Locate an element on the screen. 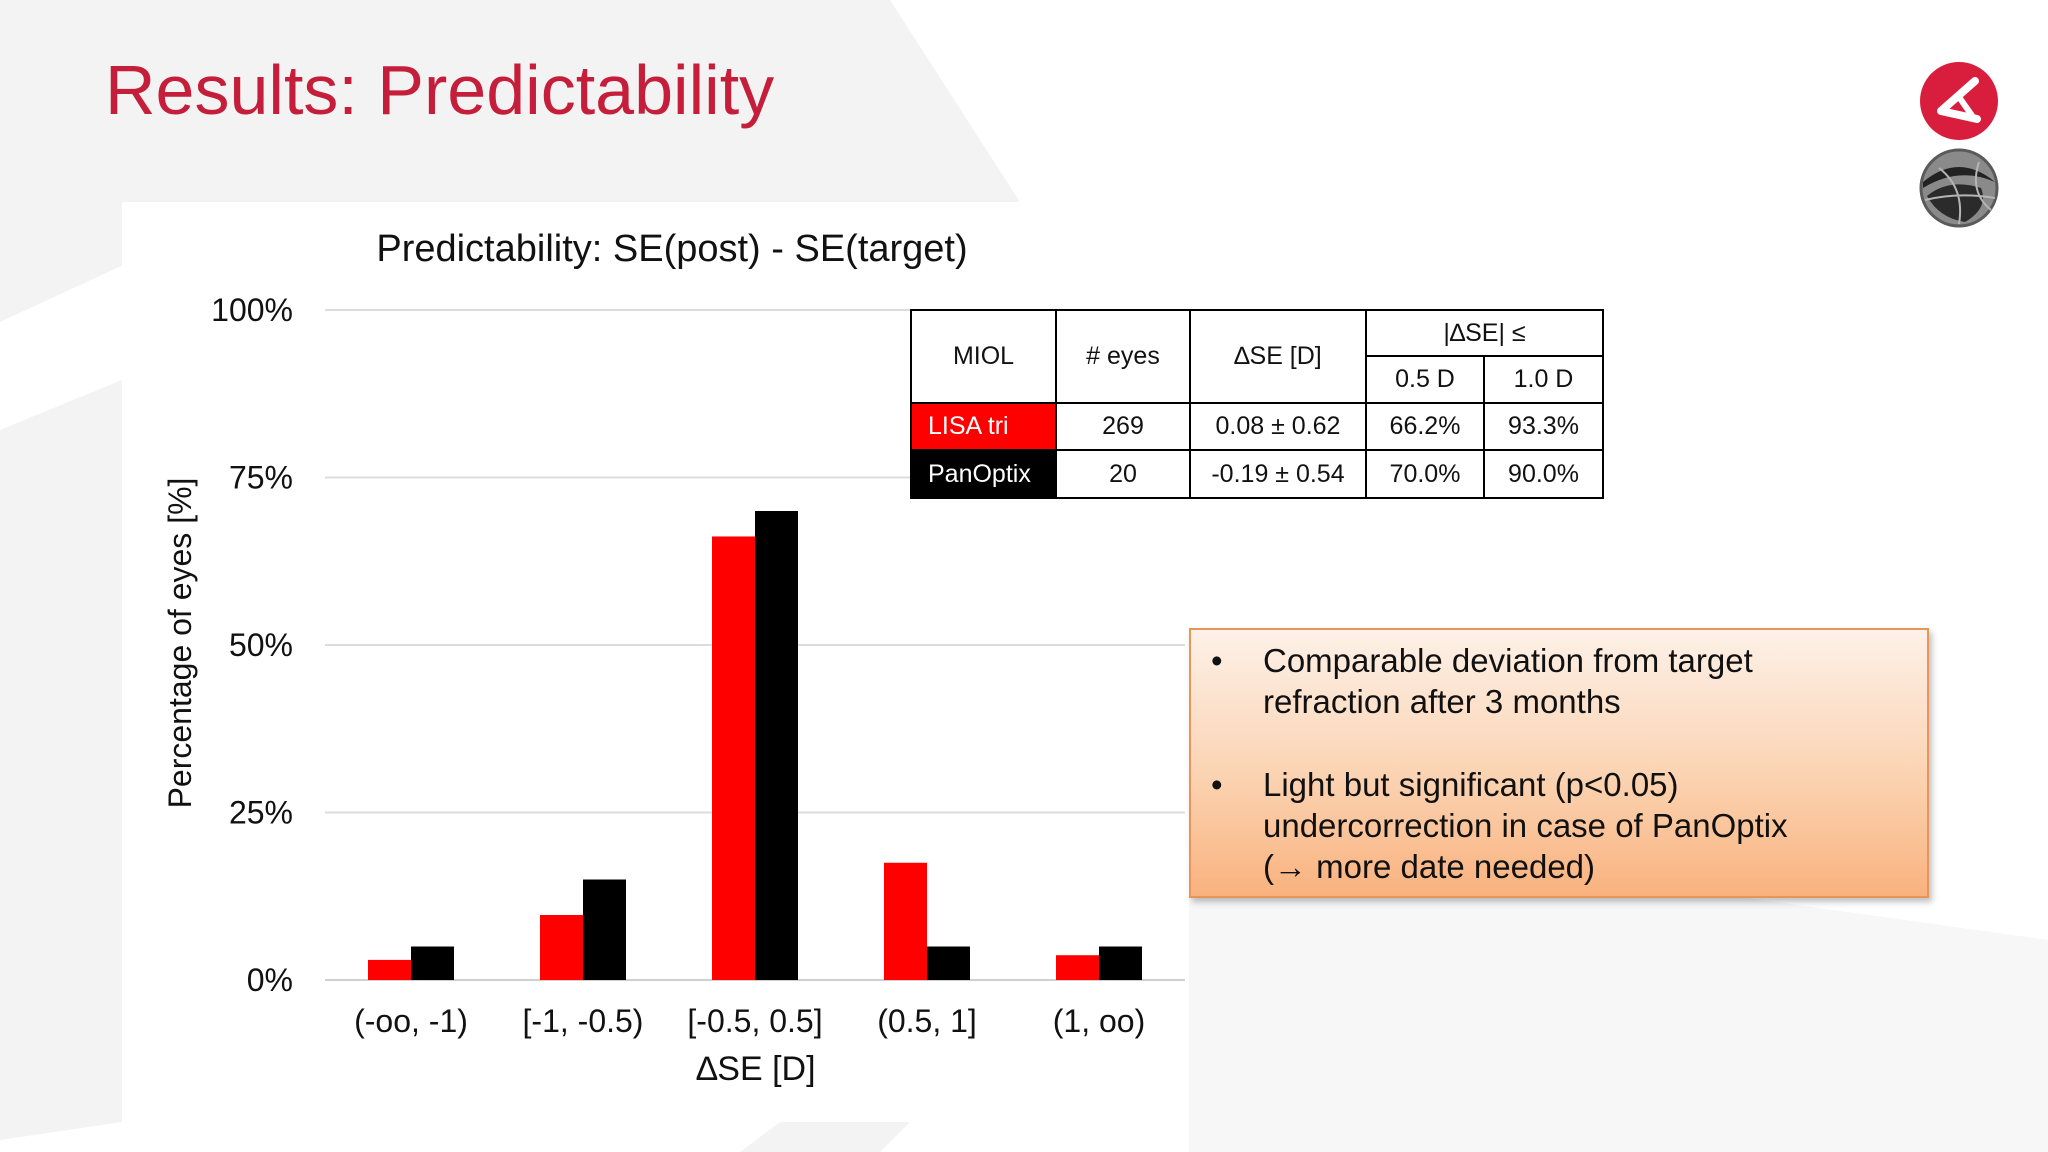 The width and height of the screenshot is (2048, 1152). chart-title: Predictability: SE(post) - SE(target) is located at coordinates (671, 249).